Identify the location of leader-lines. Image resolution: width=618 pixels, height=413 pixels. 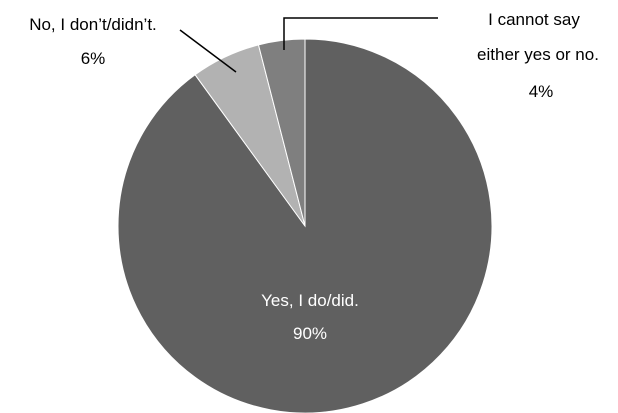
(308, 45).